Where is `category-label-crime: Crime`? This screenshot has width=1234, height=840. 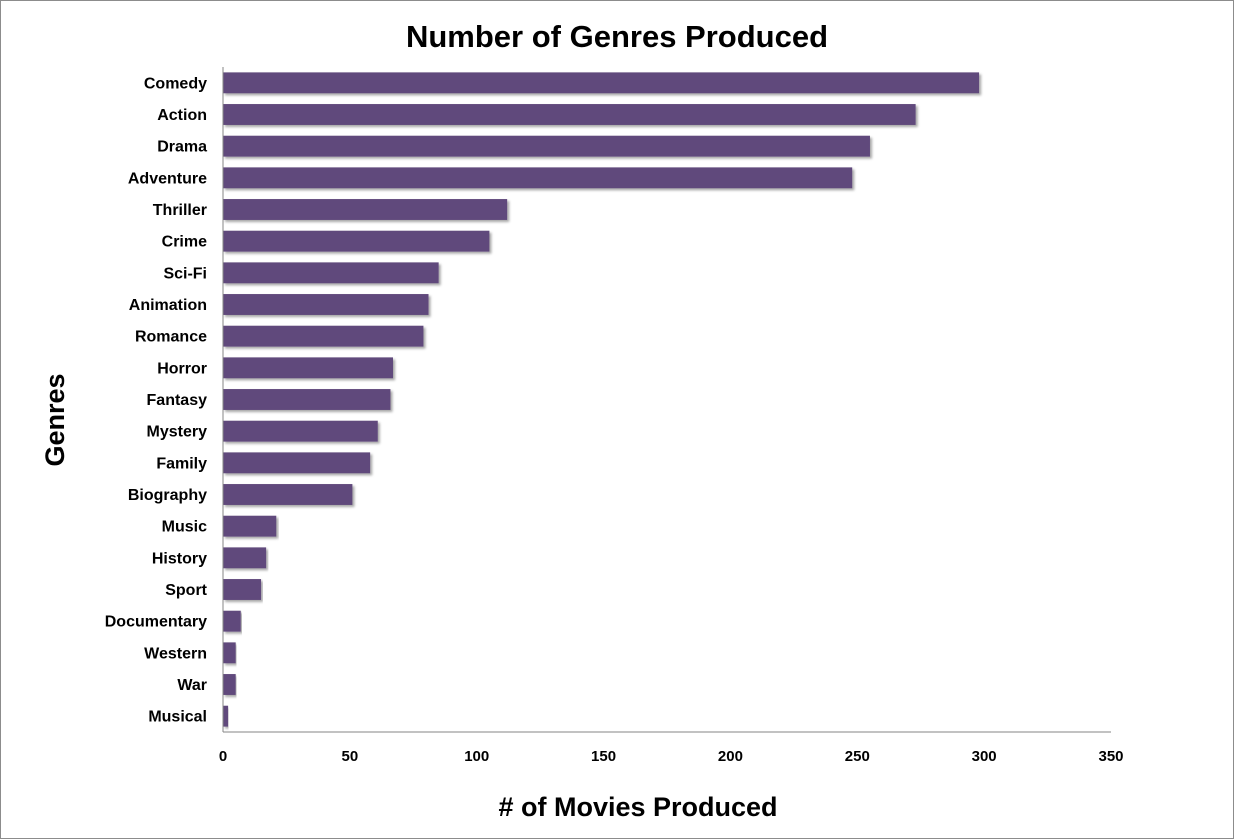 category-label-crime: Crime is located at coordinates (184, 242).